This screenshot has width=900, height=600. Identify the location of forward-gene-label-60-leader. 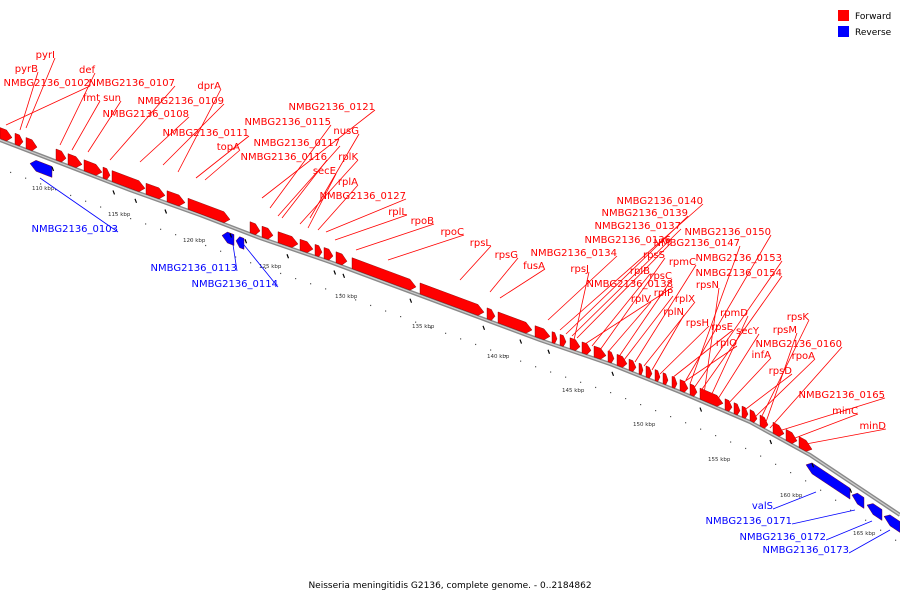
(846, 436).